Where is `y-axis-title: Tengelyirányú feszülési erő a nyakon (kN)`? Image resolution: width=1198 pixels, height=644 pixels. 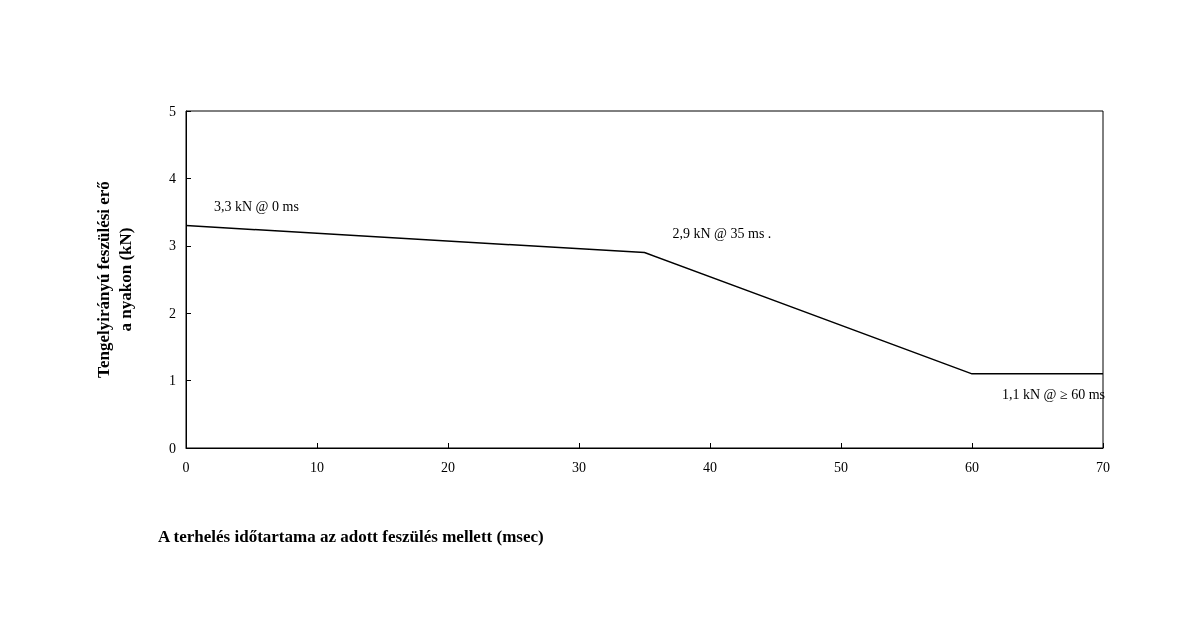 y-axis-title: Tengelyirányú feszülési erő a nyakon (kN) is located at coordinates (114, 279).